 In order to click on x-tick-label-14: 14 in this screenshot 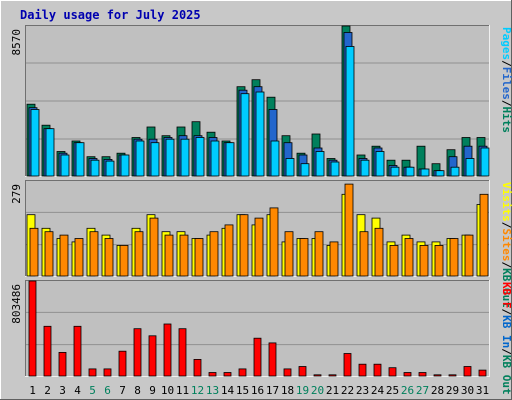, I will do `click(228, 390)`.